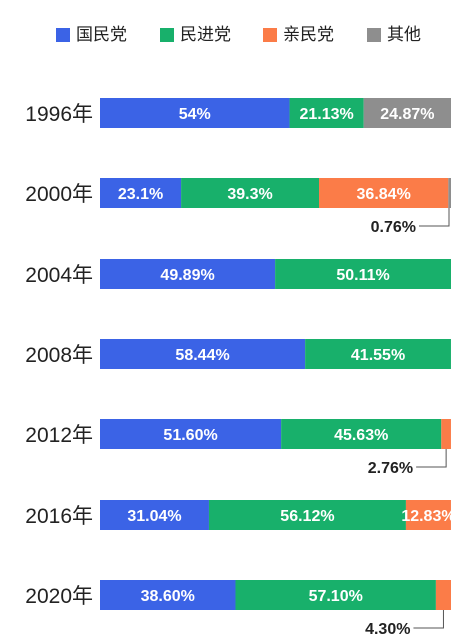 This screenshot has width=463, height=642. What do you see at coordinates (59, 355) in the screenshot?
I see `y-tick-label: 2008年` at bounding box center [59, 355].